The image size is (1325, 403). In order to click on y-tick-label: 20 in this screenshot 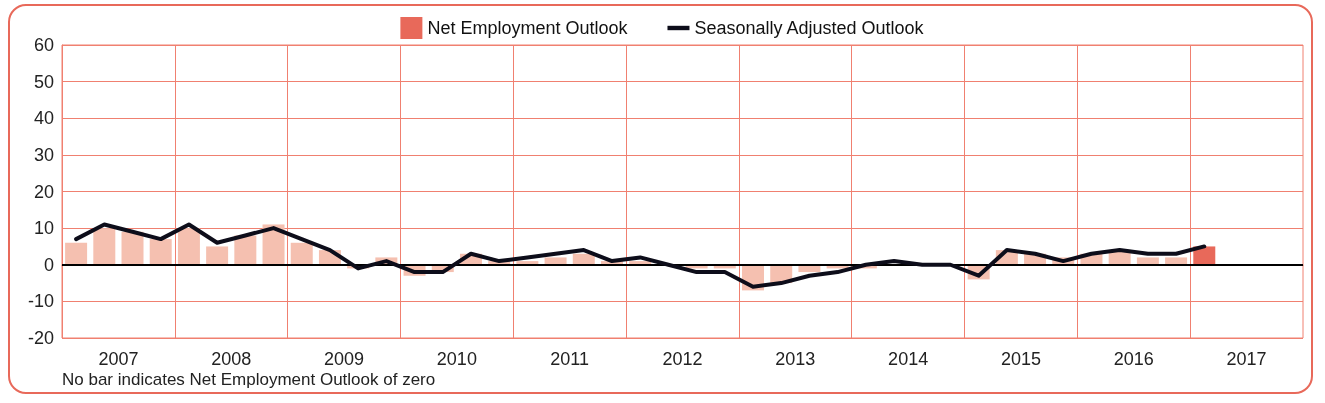, I will do `click(43, 191)`.